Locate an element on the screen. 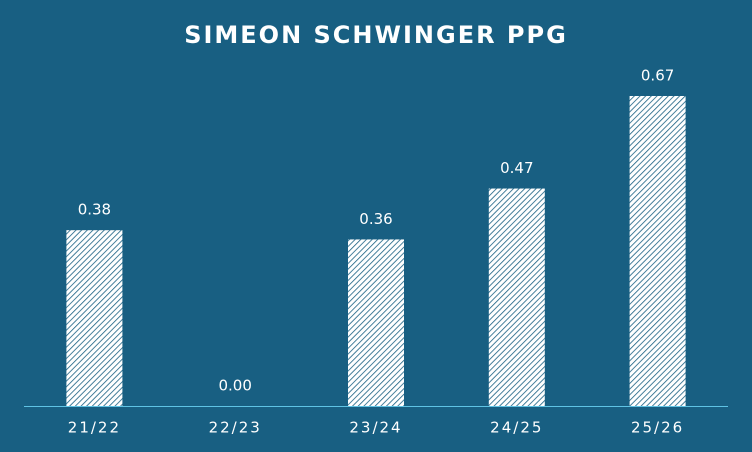 The width and height of the screenshot is (752, 452). x-tick-label: 24/25 is located at coordinates (516, 428).